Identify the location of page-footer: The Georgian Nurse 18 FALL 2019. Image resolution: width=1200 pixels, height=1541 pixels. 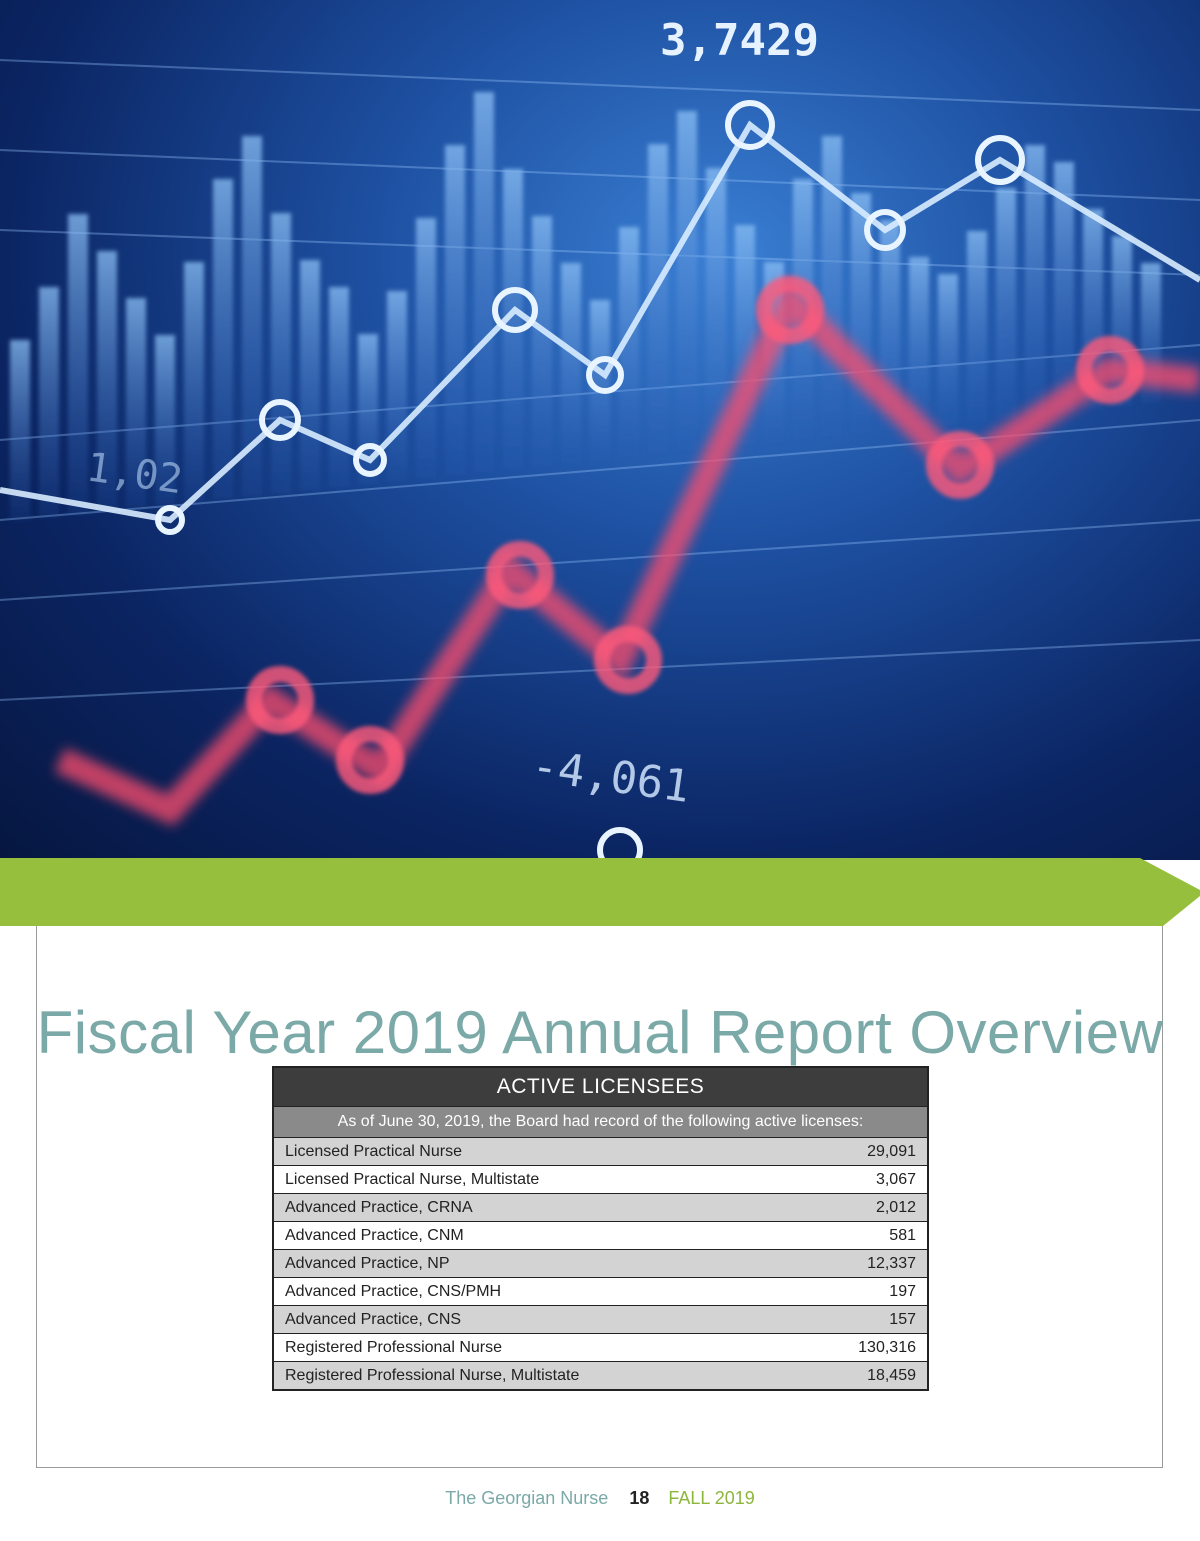
(600, 1498).